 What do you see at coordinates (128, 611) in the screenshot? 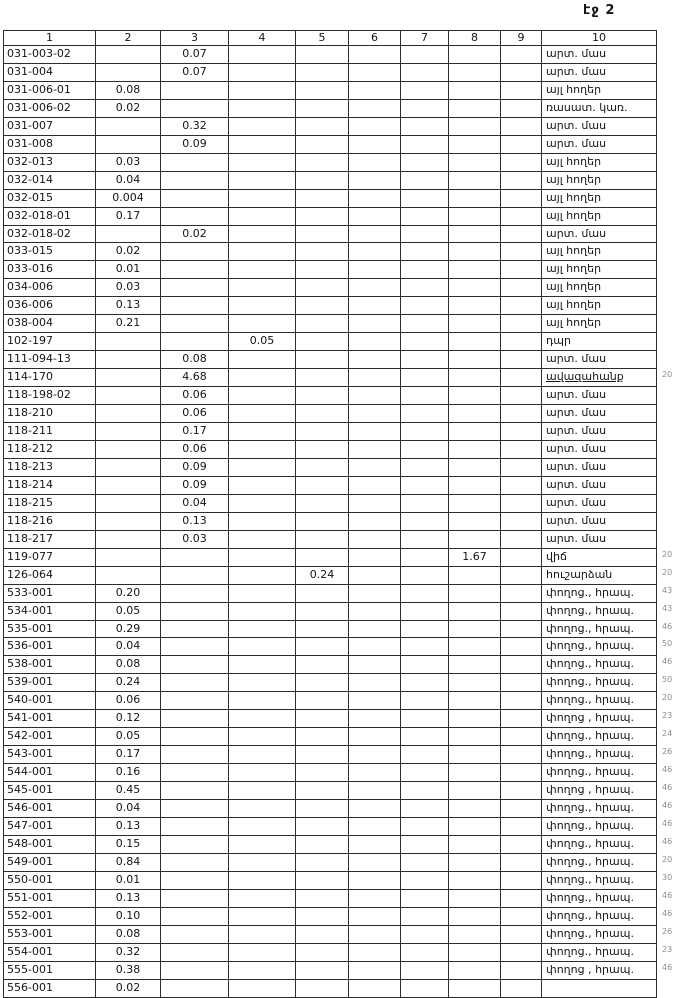
I see `value-cell: 0.05` at bounding box center [128, 611].